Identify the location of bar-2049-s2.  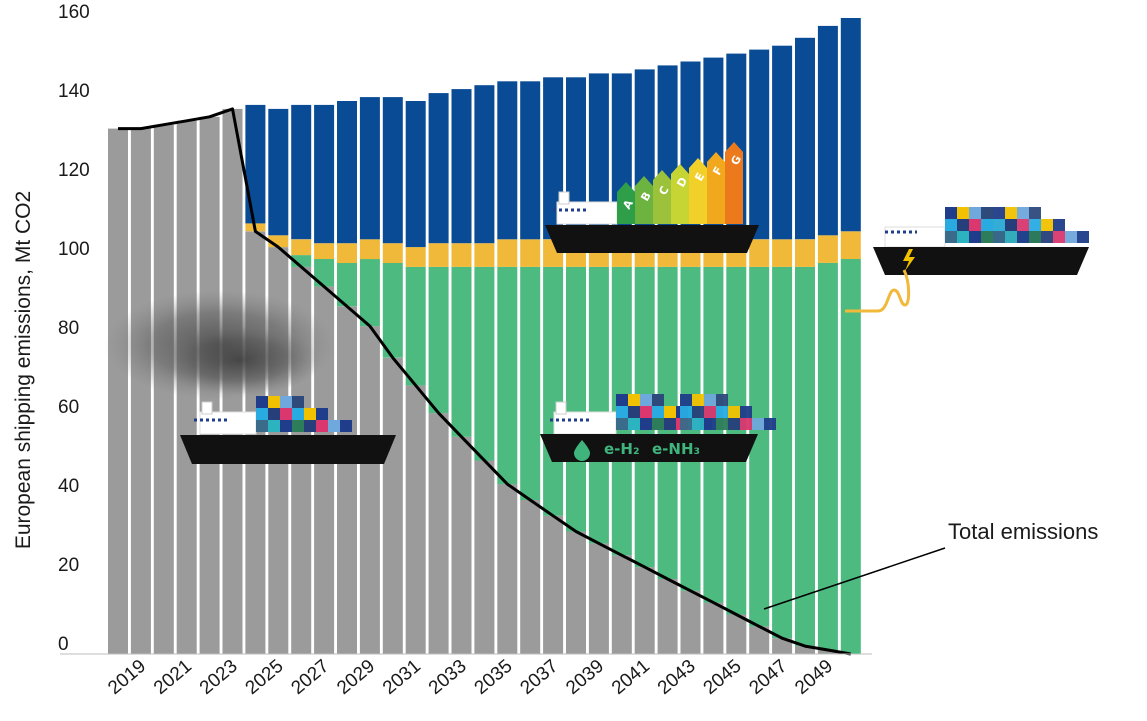
(827, 249).